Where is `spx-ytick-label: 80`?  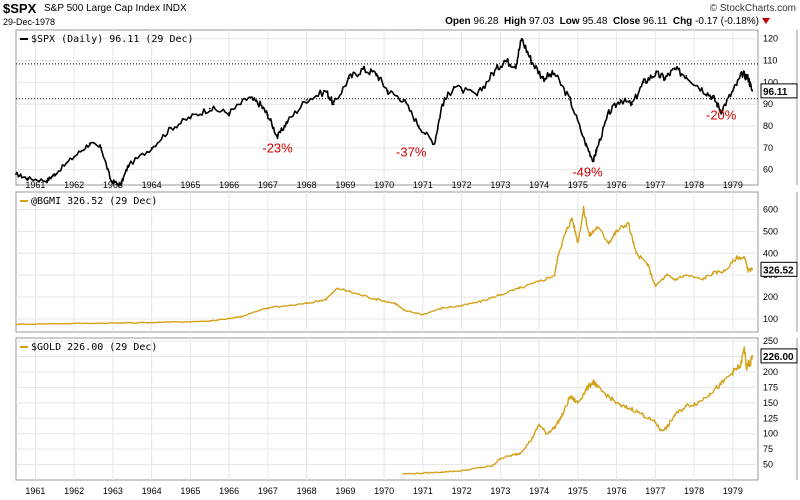 spx-ytick-label: 80 is located at coordinates (768, 126).